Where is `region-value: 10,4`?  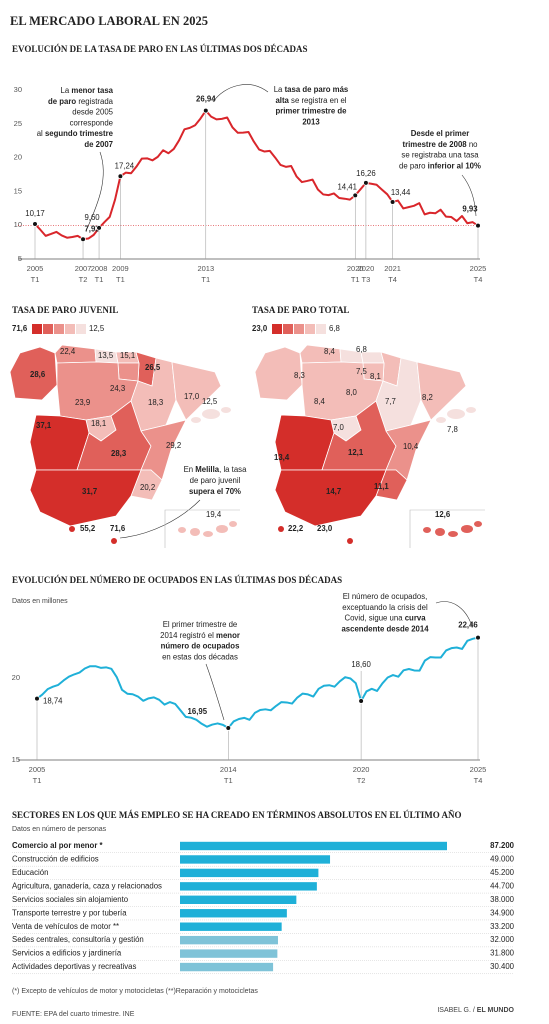 region-value: 10,4 is located at coordinates (411, 446).